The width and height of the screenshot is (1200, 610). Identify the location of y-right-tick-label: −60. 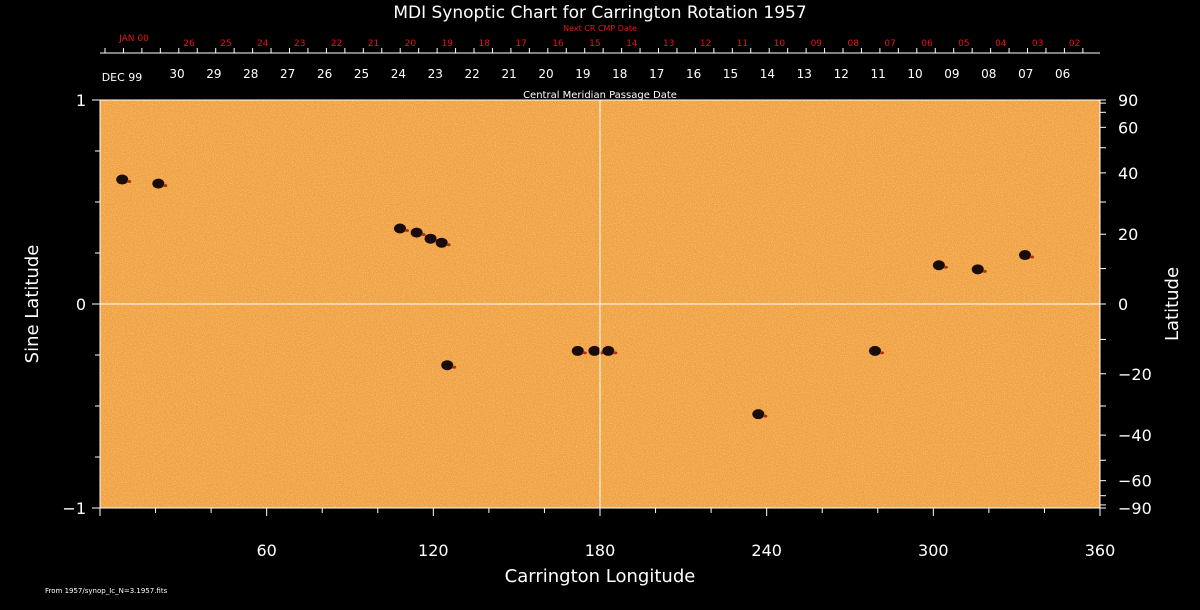
(1135, 481).